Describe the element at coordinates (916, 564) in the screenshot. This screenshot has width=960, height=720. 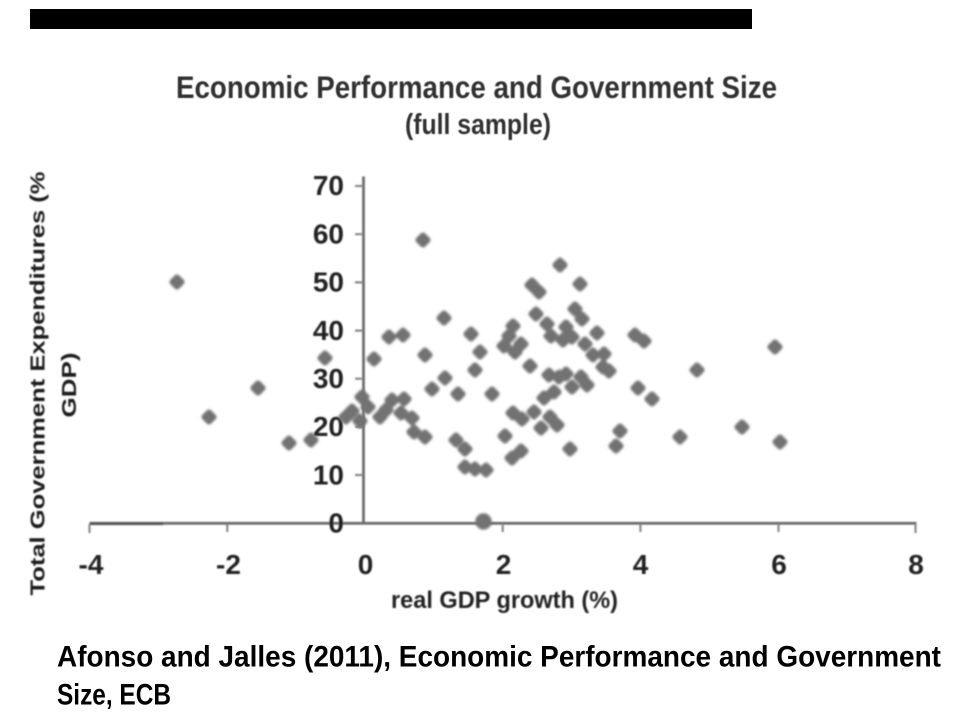
I see `svg-text: 8` at that location.